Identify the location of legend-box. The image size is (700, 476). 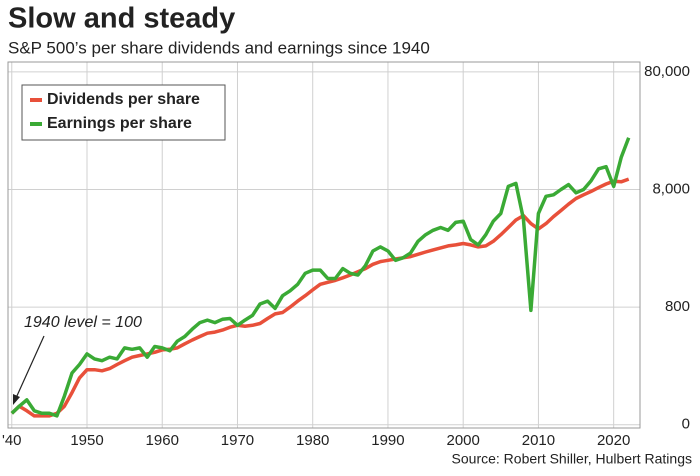
(123, 112).